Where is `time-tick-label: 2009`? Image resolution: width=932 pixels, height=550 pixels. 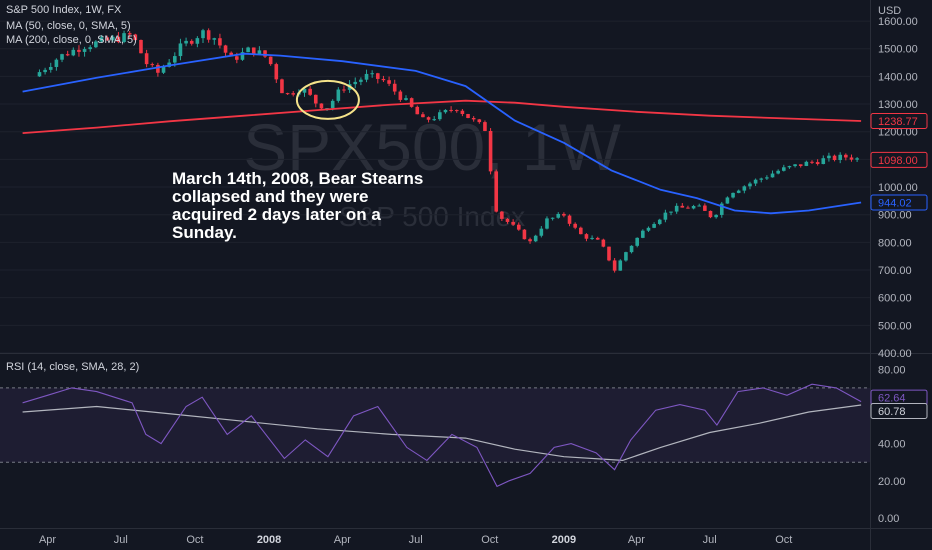 time-tick-label: 2009 is located at coordinates (564, 540).